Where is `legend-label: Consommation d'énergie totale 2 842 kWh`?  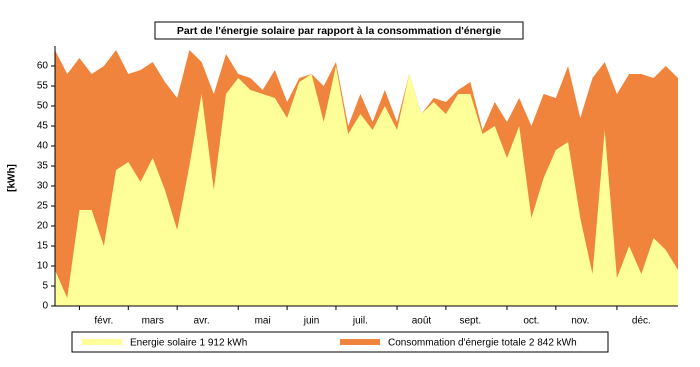
legend-label: Consommation d'énergie totale 2 842 kWh is located at coordinates (482, 343).